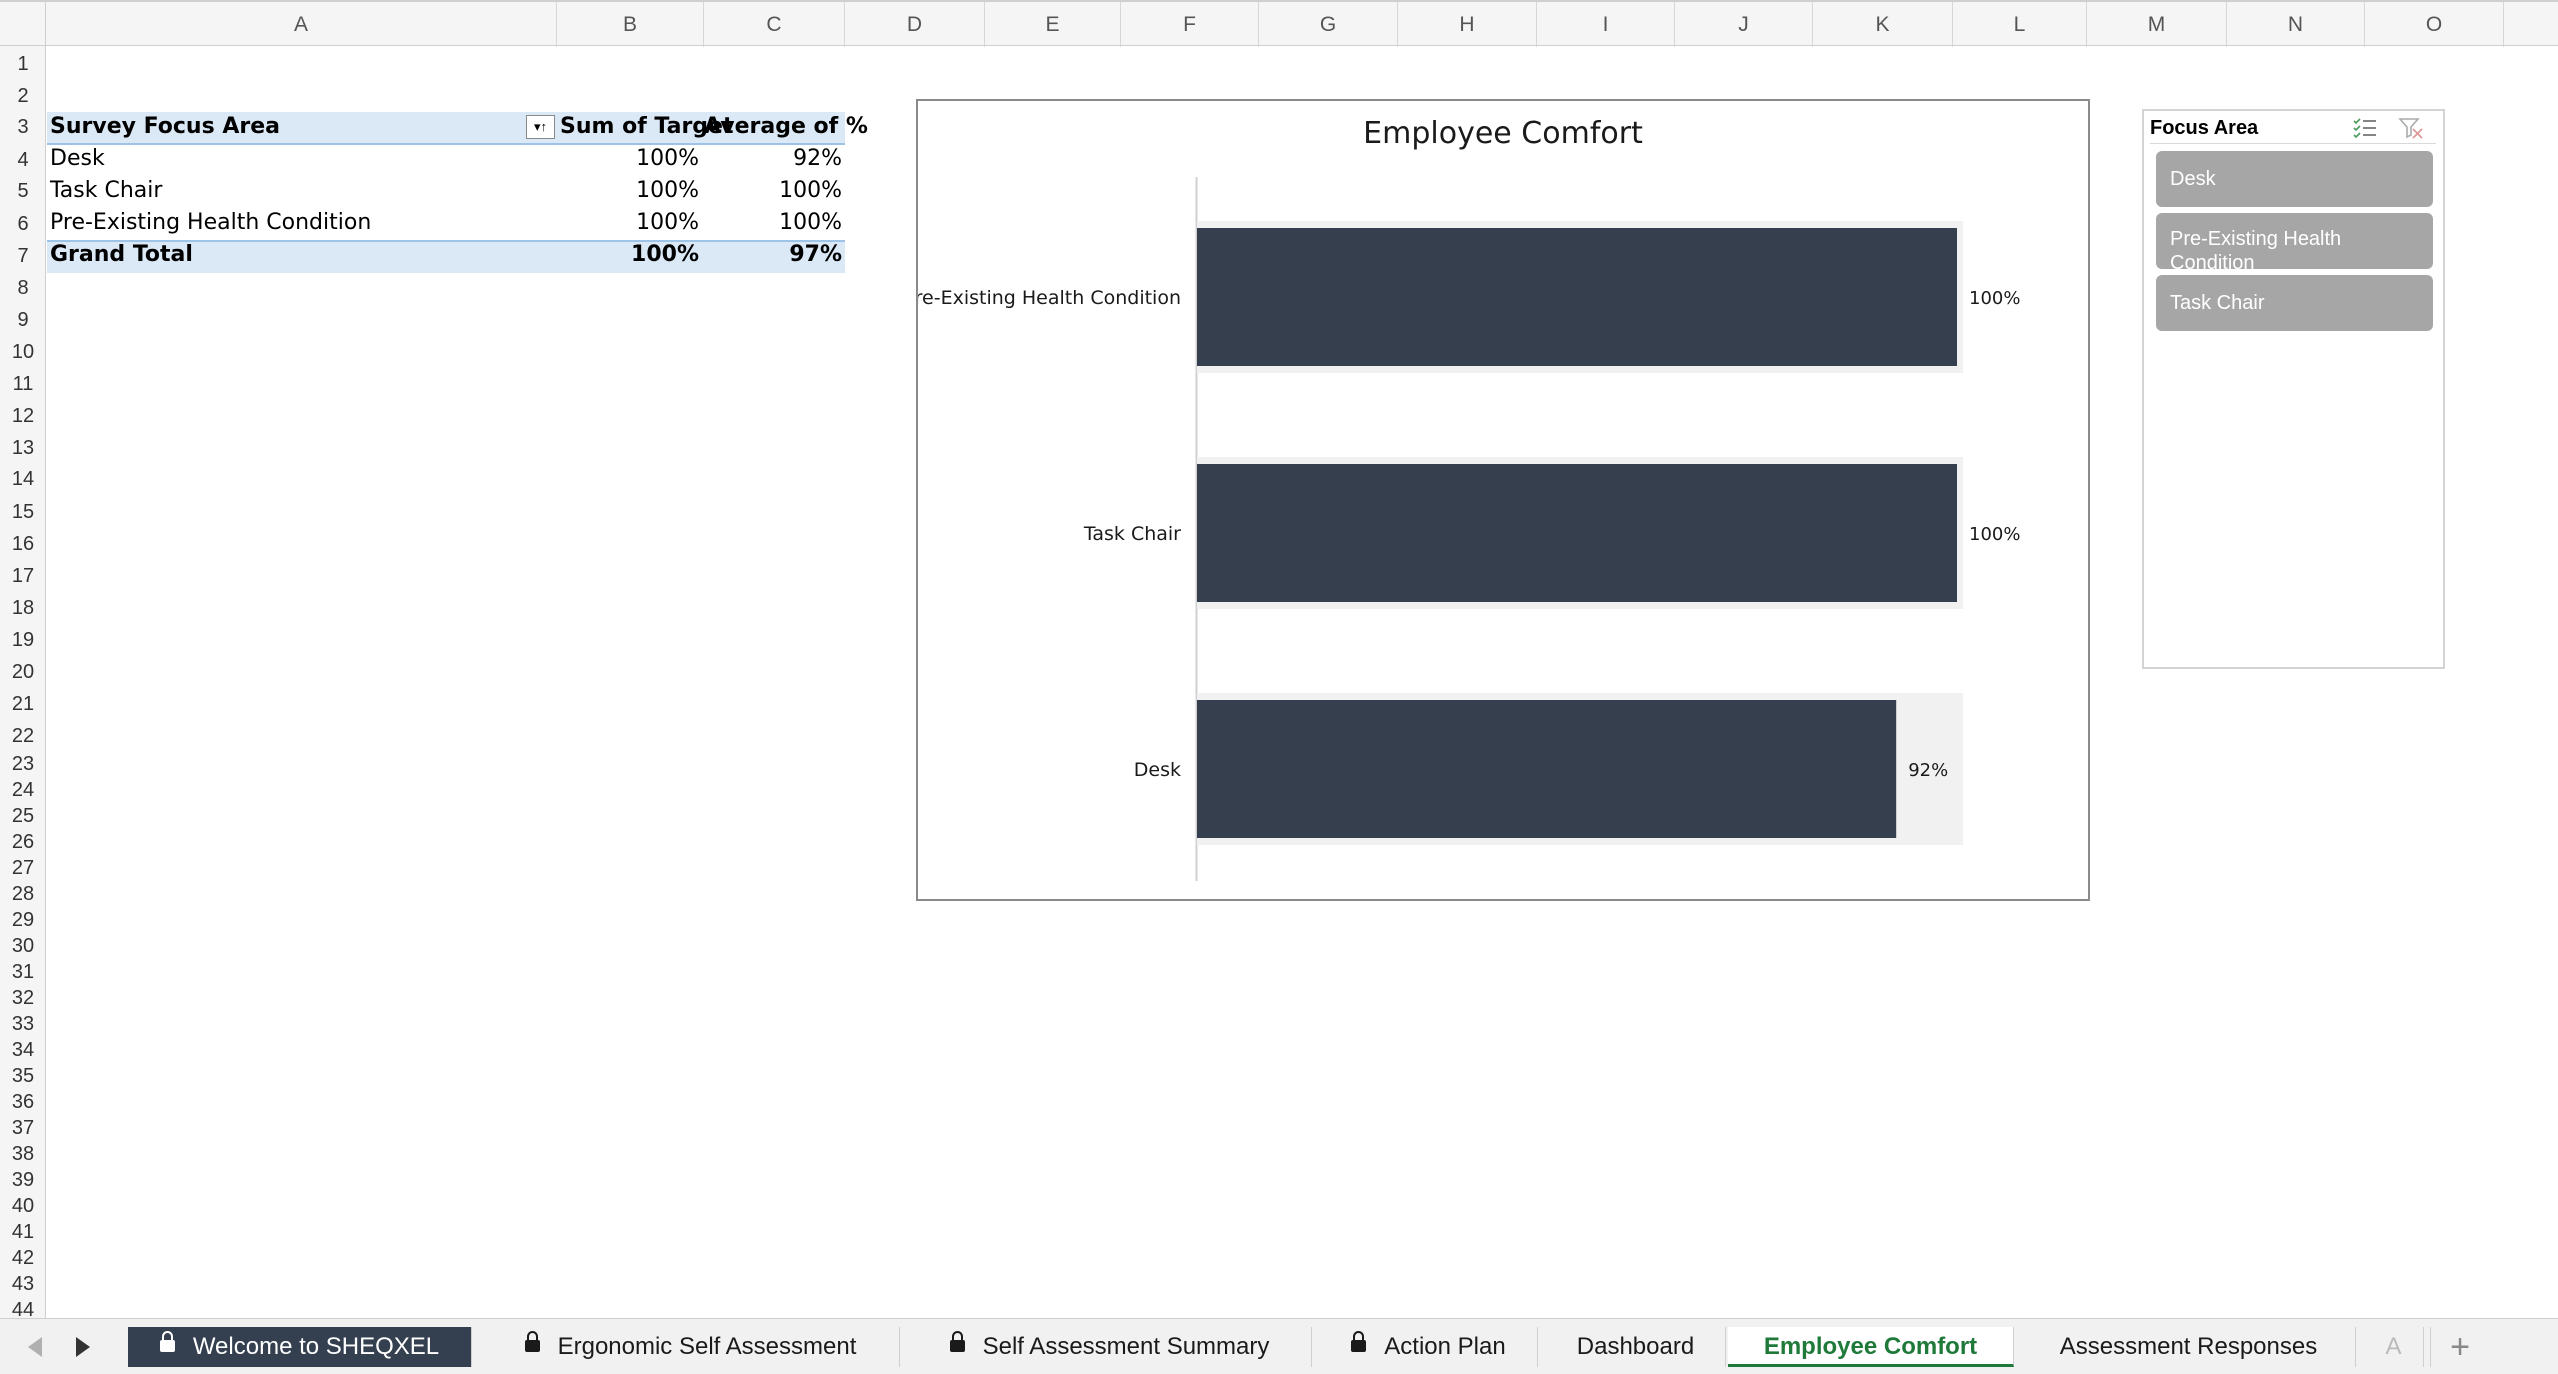 The width and height of the screenshot is (2558, 1374). What do you see at coordinates (630, 24) in the screenshot?
I see `column-header-b: B` at bounding box center [630, 24].